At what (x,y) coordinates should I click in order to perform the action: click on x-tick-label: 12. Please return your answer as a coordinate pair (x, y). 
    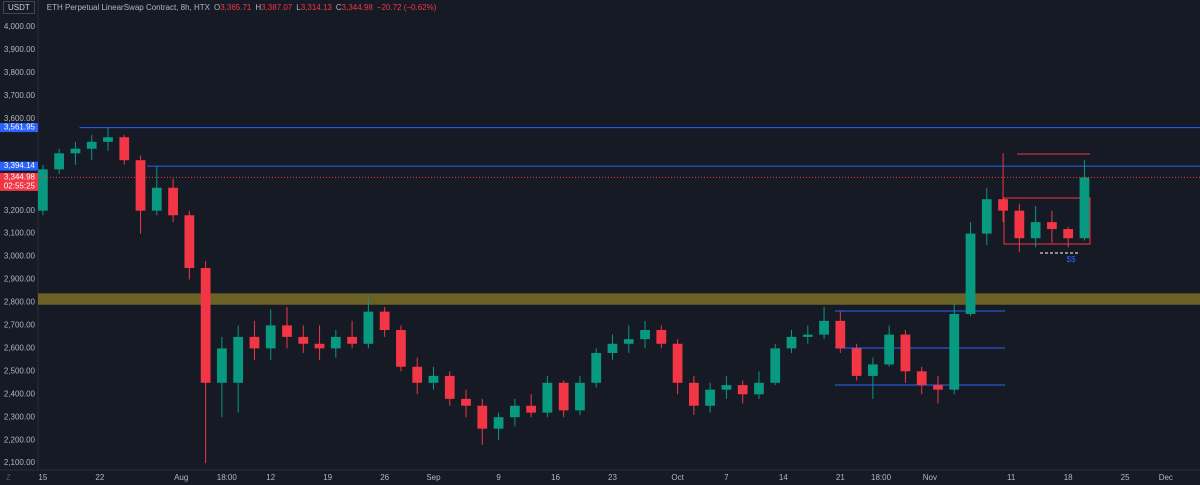
    Looking at the image, I should click on (270, 477).